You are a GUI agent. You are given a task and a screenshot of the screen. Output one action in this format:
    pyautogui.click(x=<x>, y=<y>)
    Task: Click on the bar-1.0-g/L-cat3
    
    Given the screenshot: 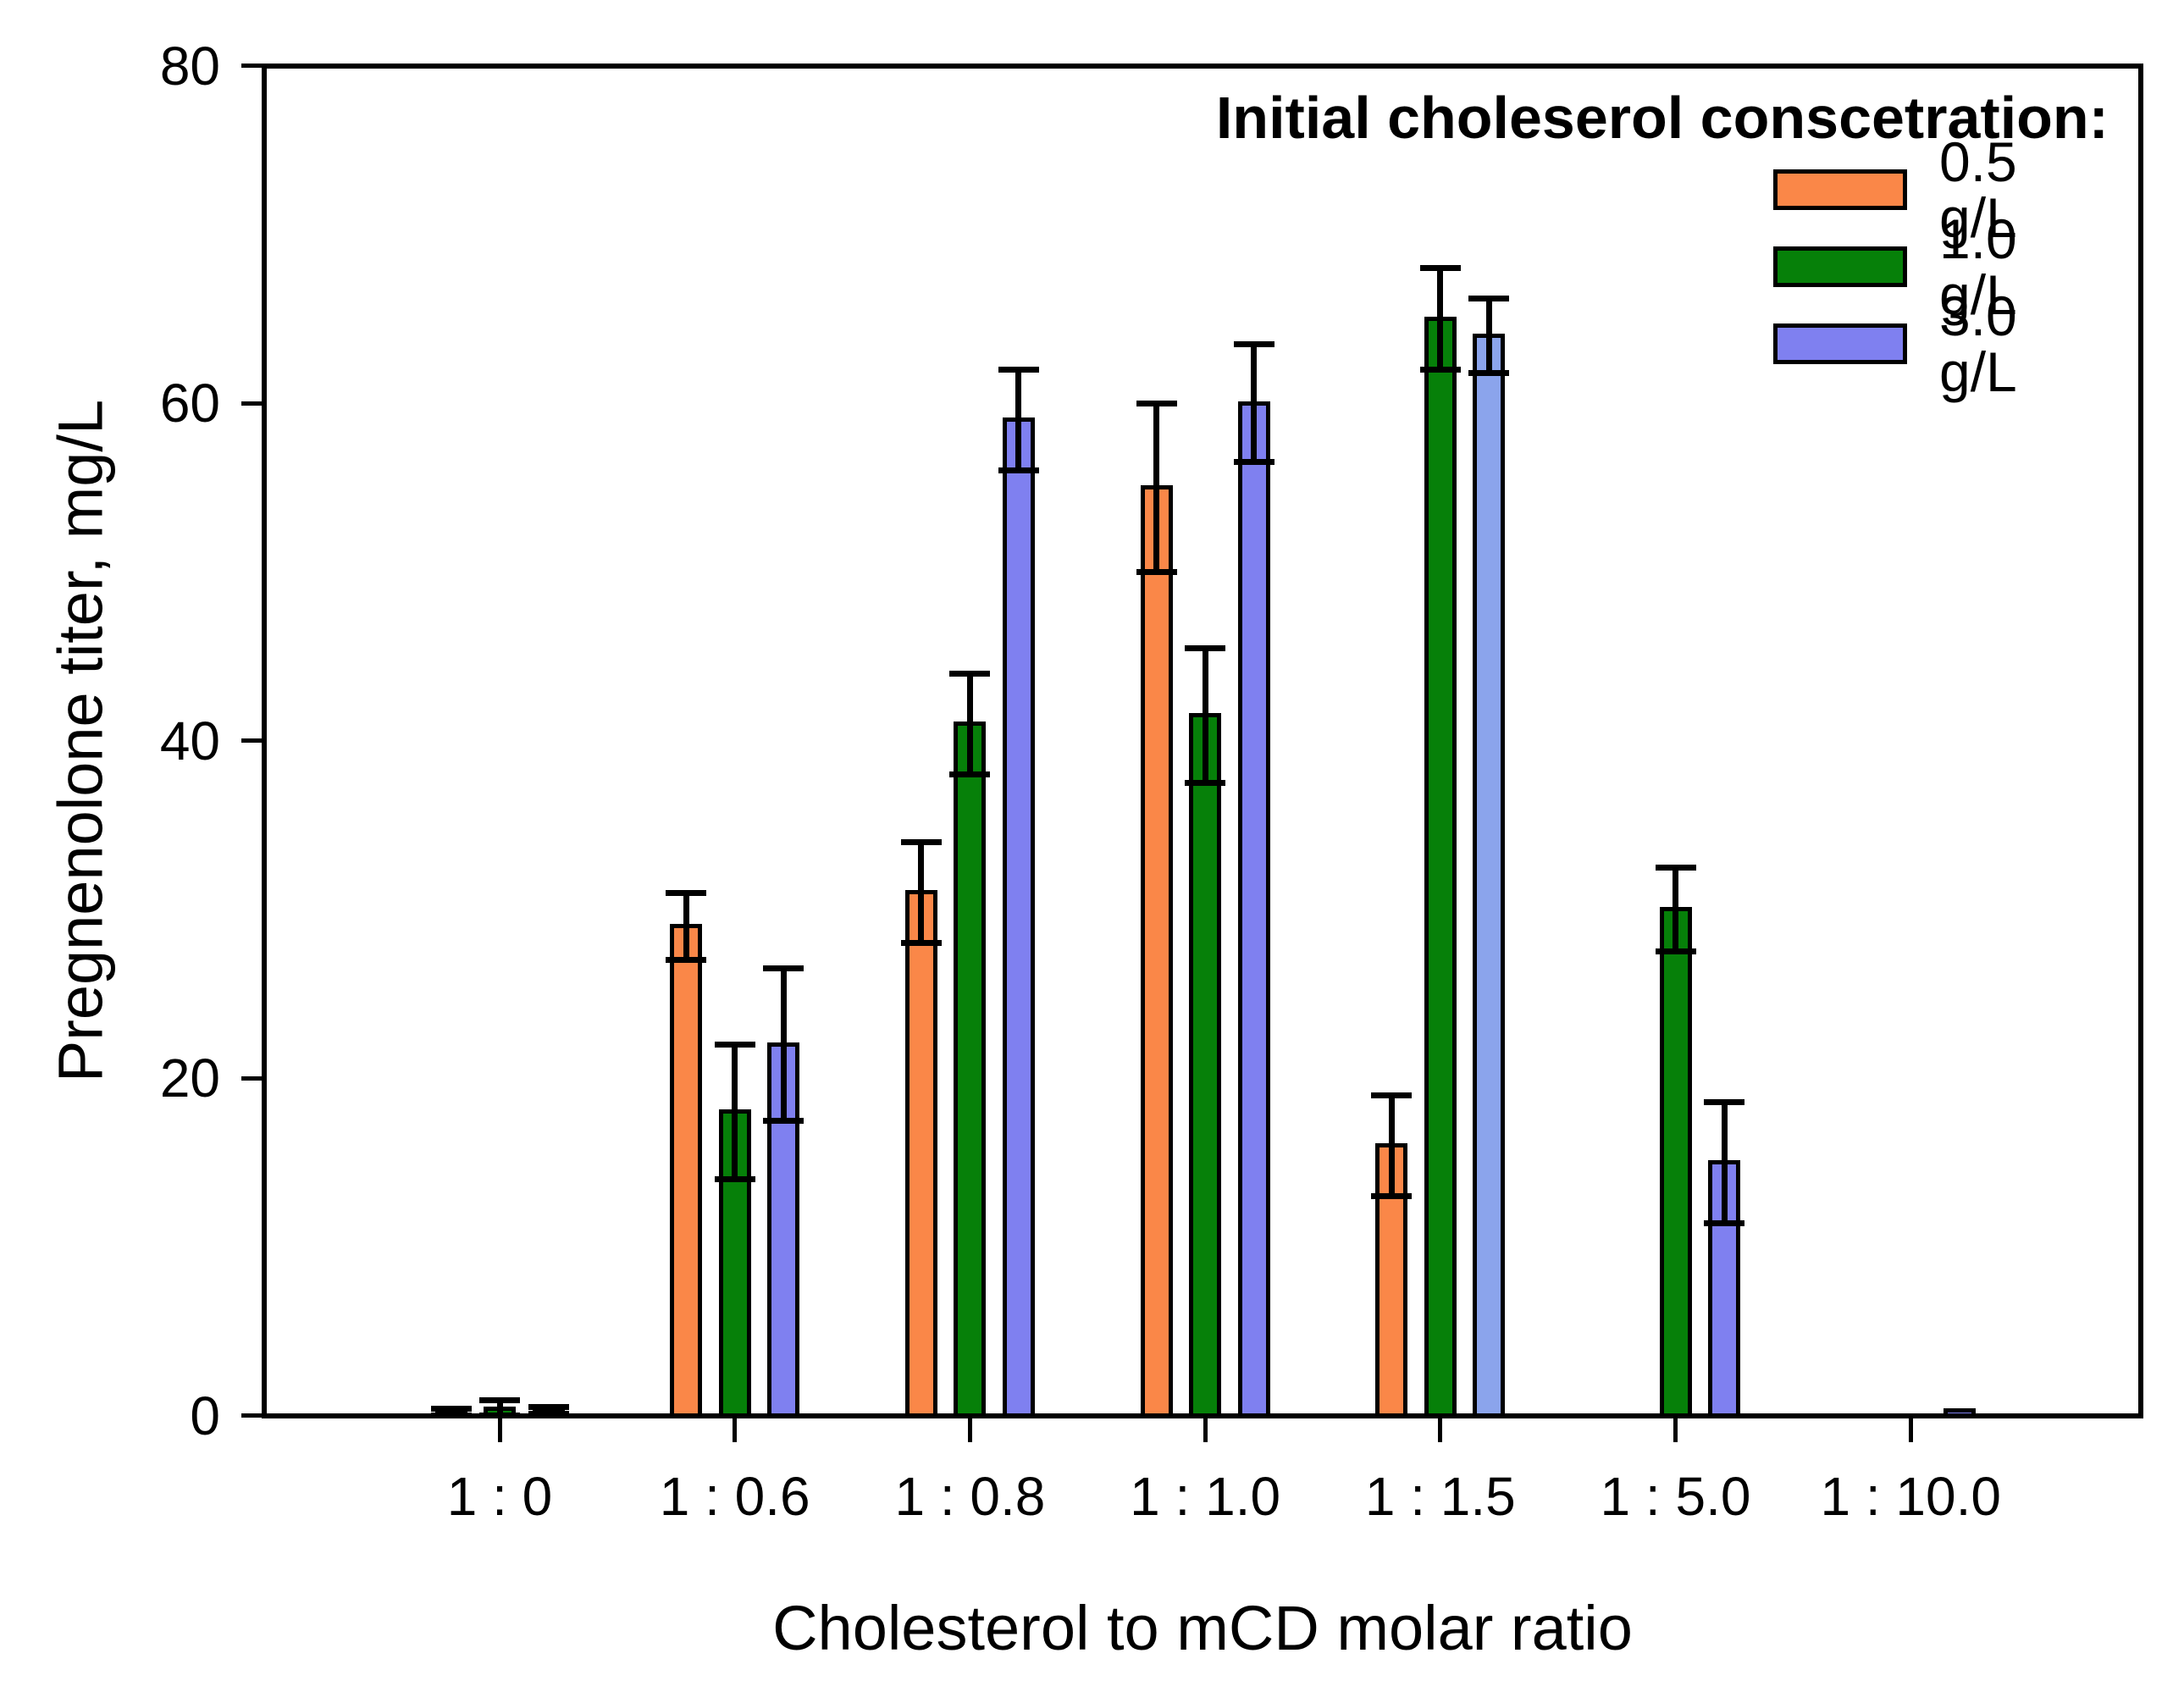 What is the action you would take?
    pyautogui.click(x=1205, y=1063)
    